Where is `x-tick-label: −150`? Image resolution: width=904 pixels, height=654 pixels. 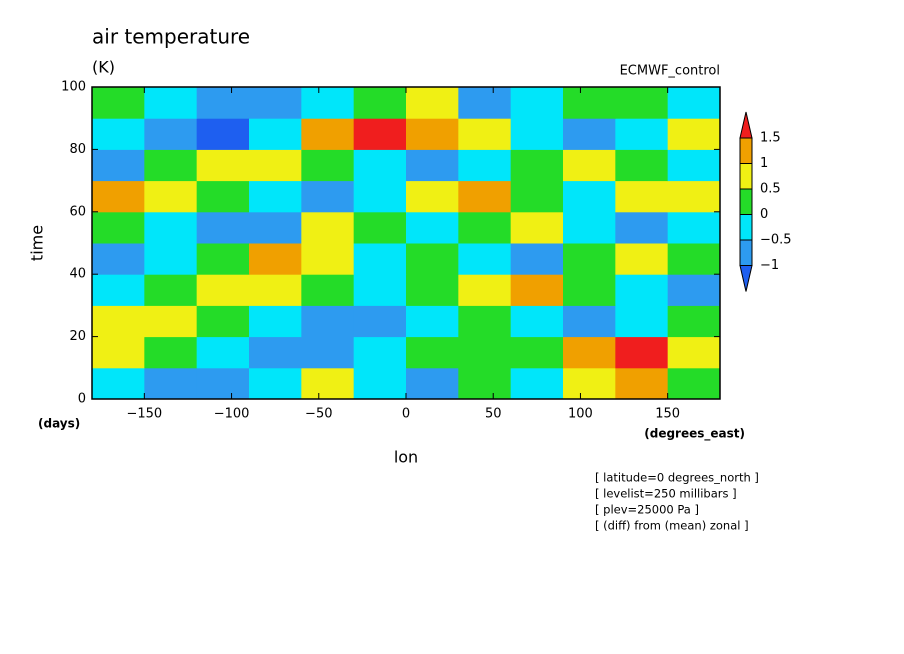 x-tick-label: −150 is located at coordinates (144, 414).